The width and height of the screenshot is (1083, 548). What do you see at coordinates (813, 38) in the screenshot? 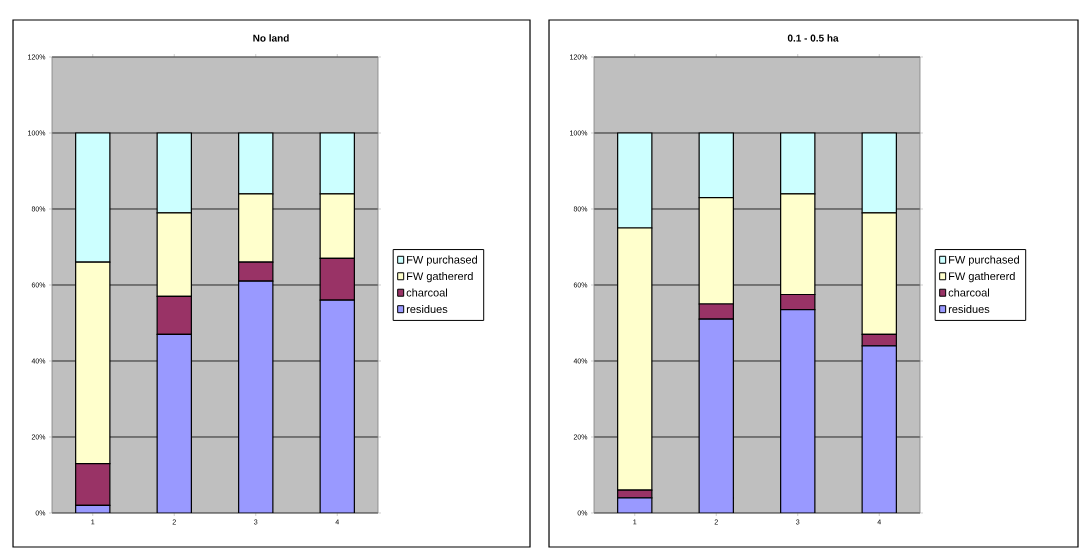
I see `chart-title: 0.1 - 0.5 ha` at bounding box center [813, 38].